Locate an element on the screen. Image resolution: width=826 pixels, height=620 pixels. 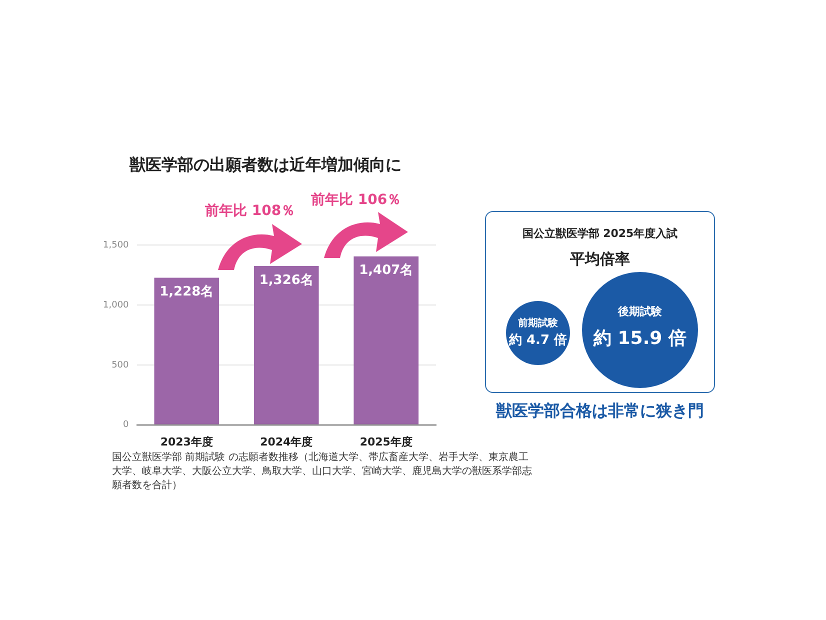
x-tick-label: 2024年度 is located at coordinates (286, 441).